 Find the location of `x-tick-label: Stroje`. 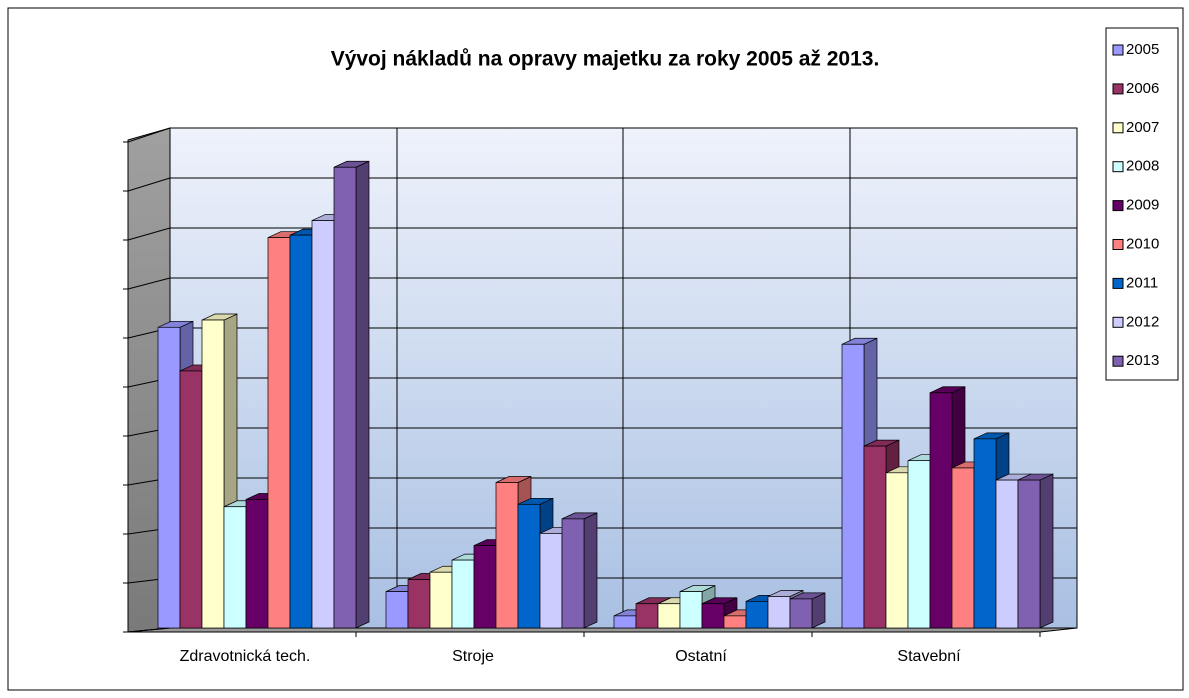

x-tick-label: Stroje is located at coordinates (473, 656).